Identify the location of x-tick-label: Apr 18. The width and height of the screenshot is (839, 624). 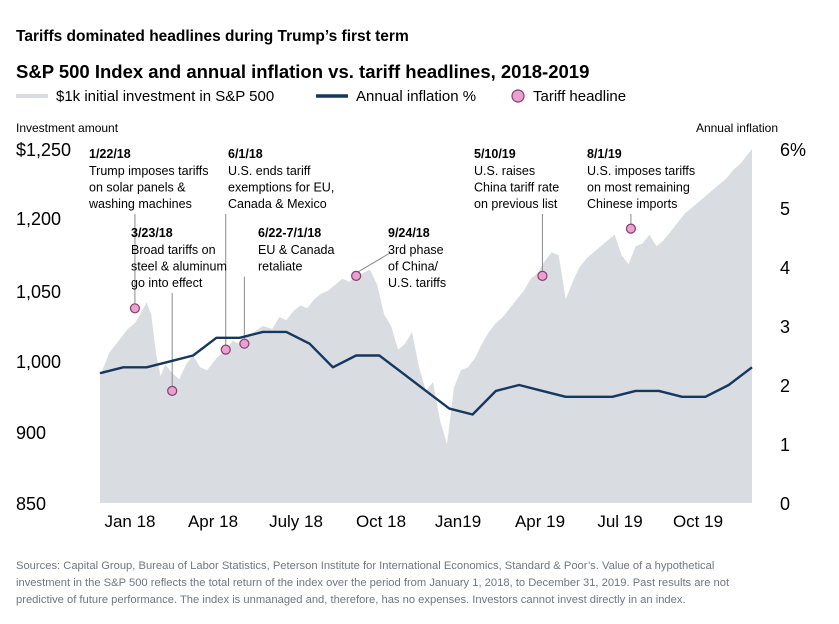
(213, 521).